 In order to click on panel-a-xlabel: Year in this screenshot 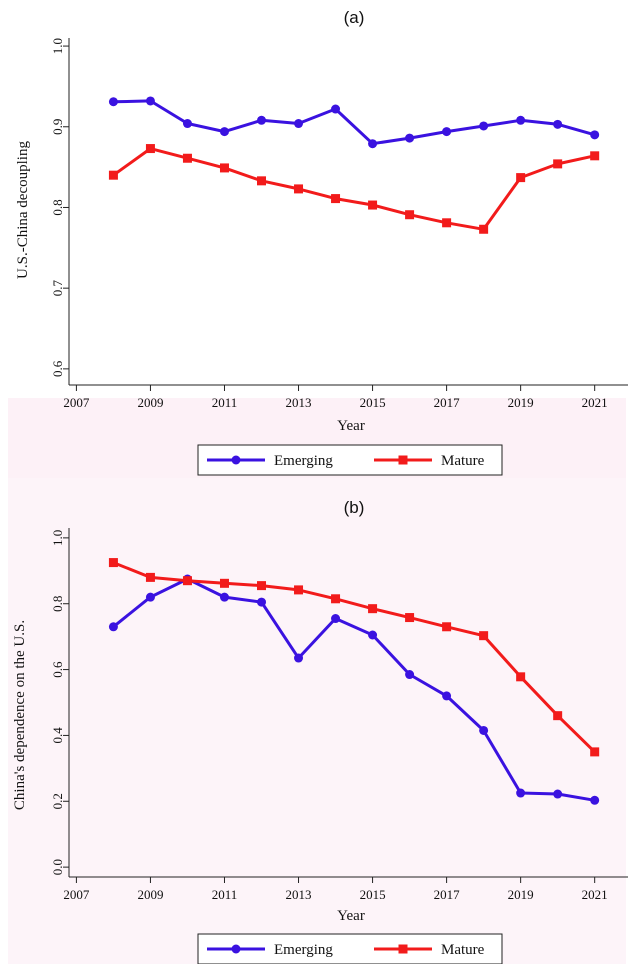, I will do `click(351, 426)`.